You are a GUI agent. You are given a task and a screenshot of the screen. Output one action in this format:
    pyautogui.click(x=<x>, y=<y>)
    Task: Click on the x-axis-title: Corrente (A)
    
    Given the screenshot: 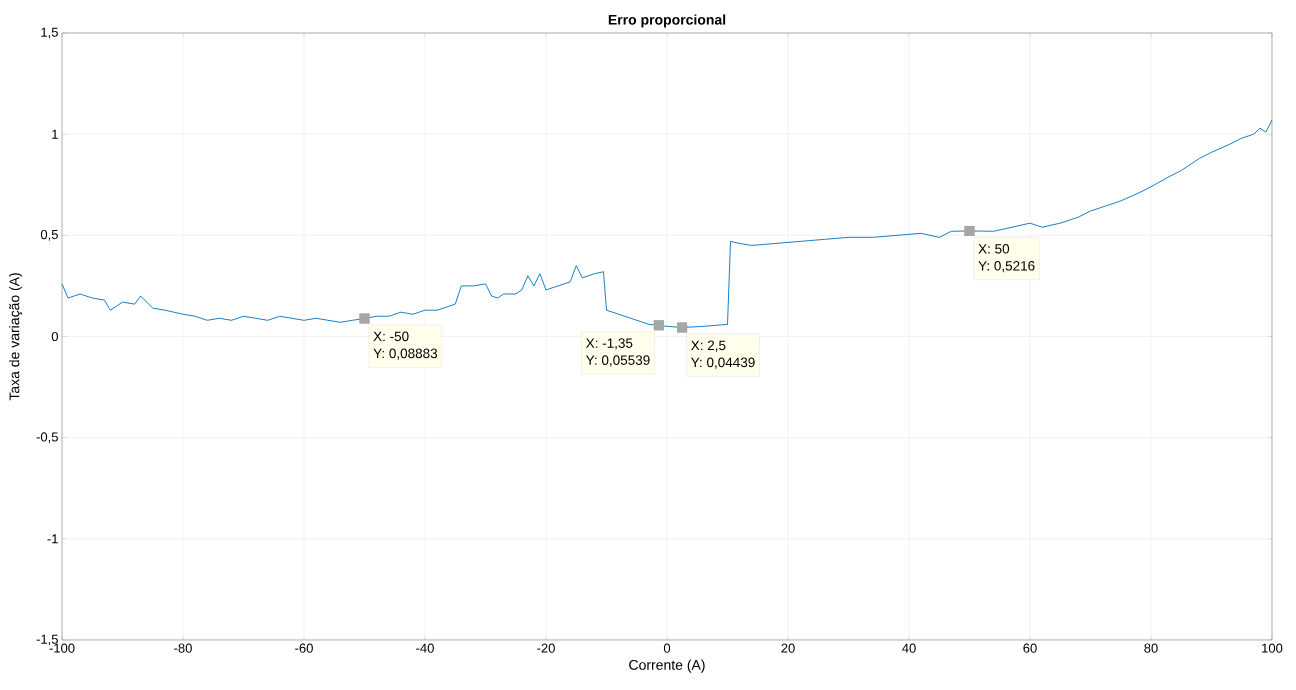 What is the action you would take?
    pyautogui.click(x=667, y=666)
    